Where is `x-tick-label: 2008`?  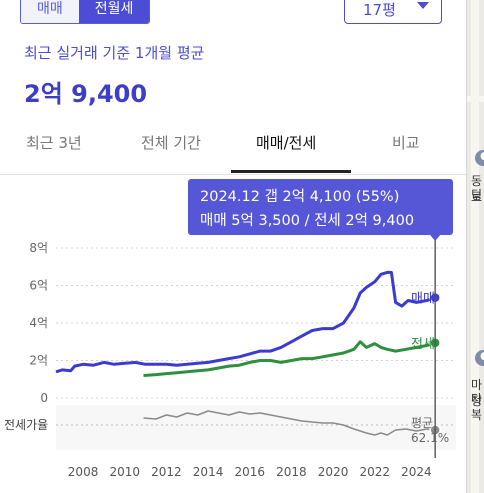
x-tick-label: 2008 is located at coordinates (83, 472).